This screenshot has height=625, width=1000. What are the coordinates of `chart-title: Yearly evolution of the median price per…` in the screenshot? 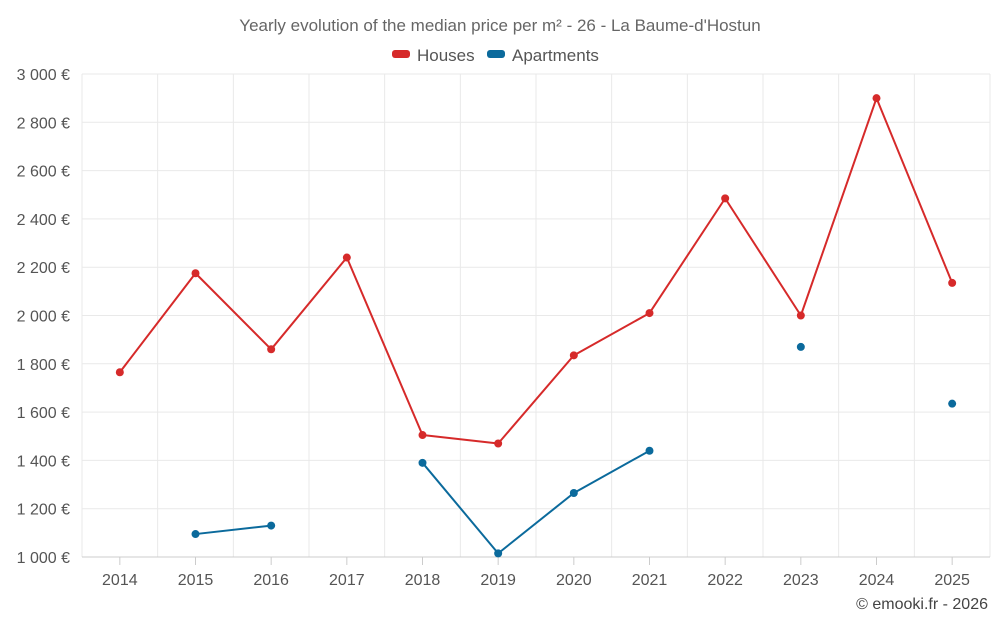 It's located at (499, 25).